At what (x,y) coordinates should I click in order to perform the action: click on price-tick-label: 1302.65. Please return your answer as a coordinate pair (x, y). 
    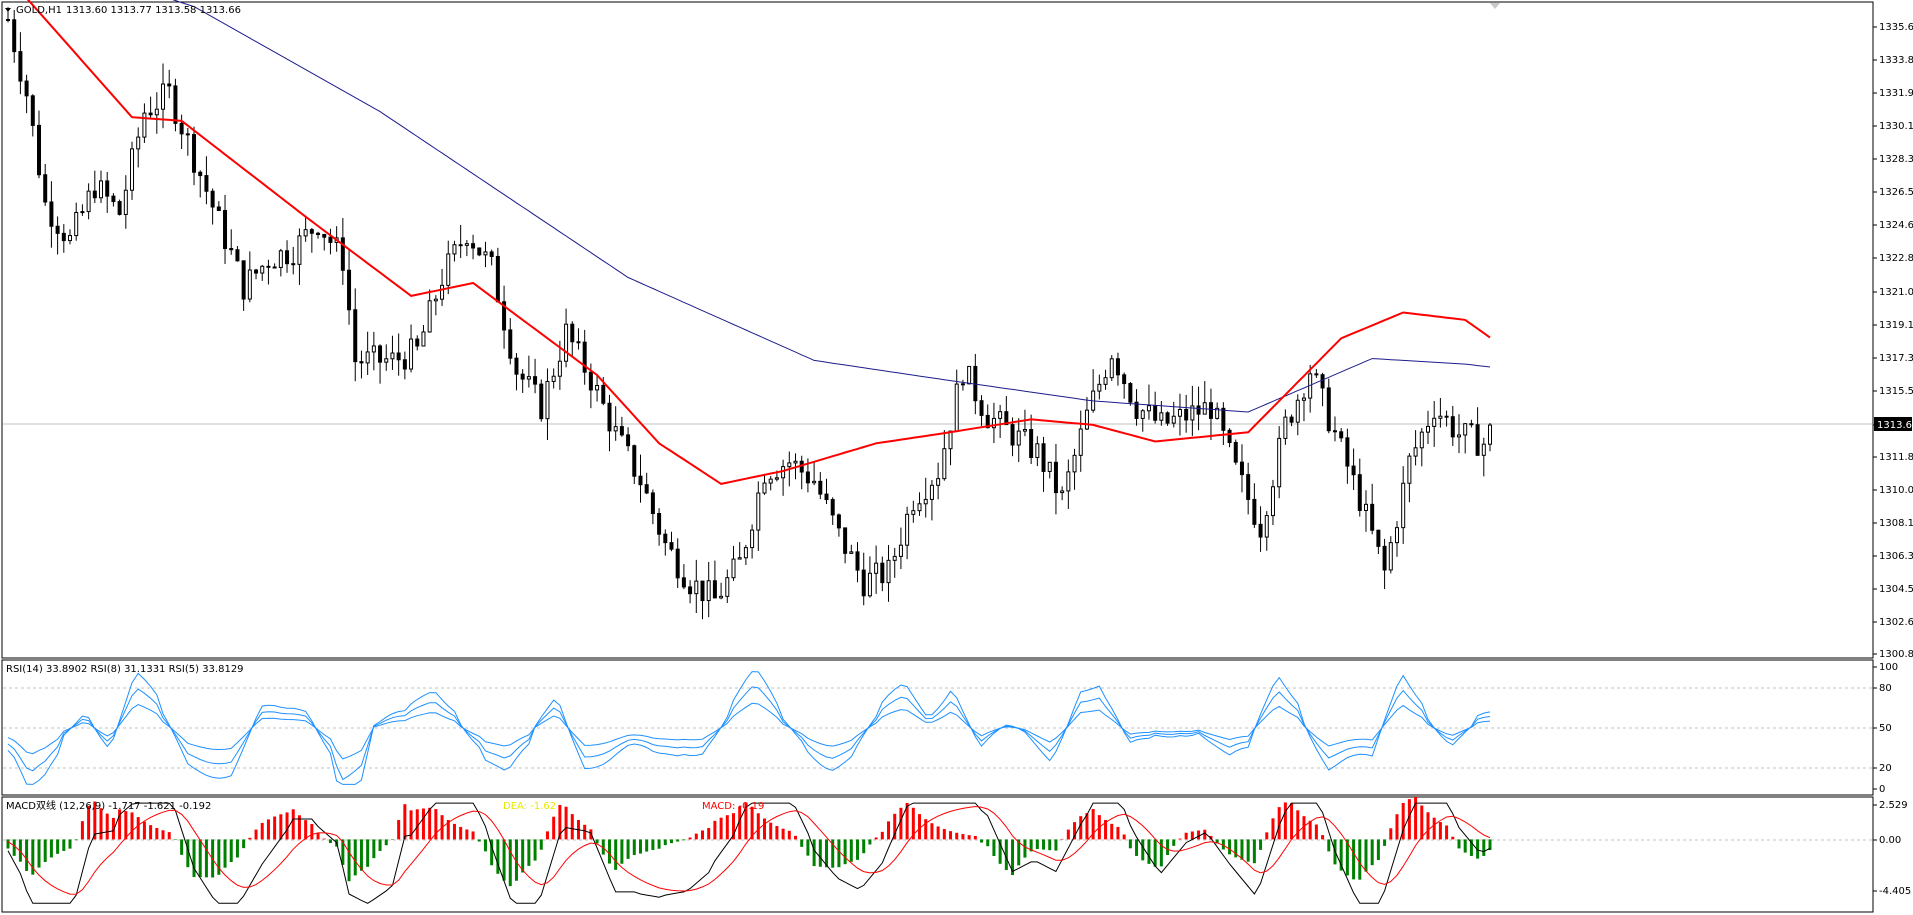
    Looking at the image, I should click on (1896, 622).